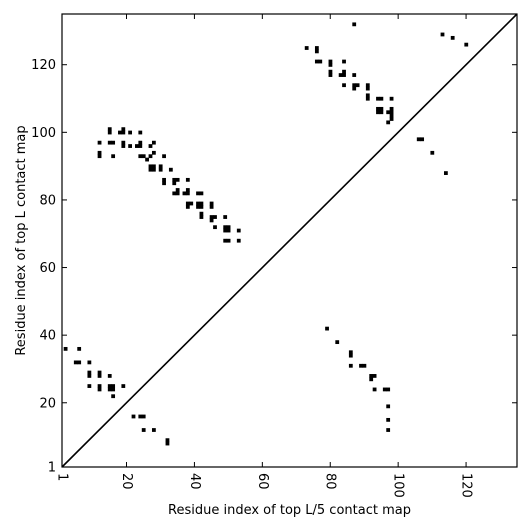 Image resolution: width=531 pixels, height=531 pixels. Describe the element at coordinates (227, 386) in the screenshot. I see `lower-triangle-points` at that location.